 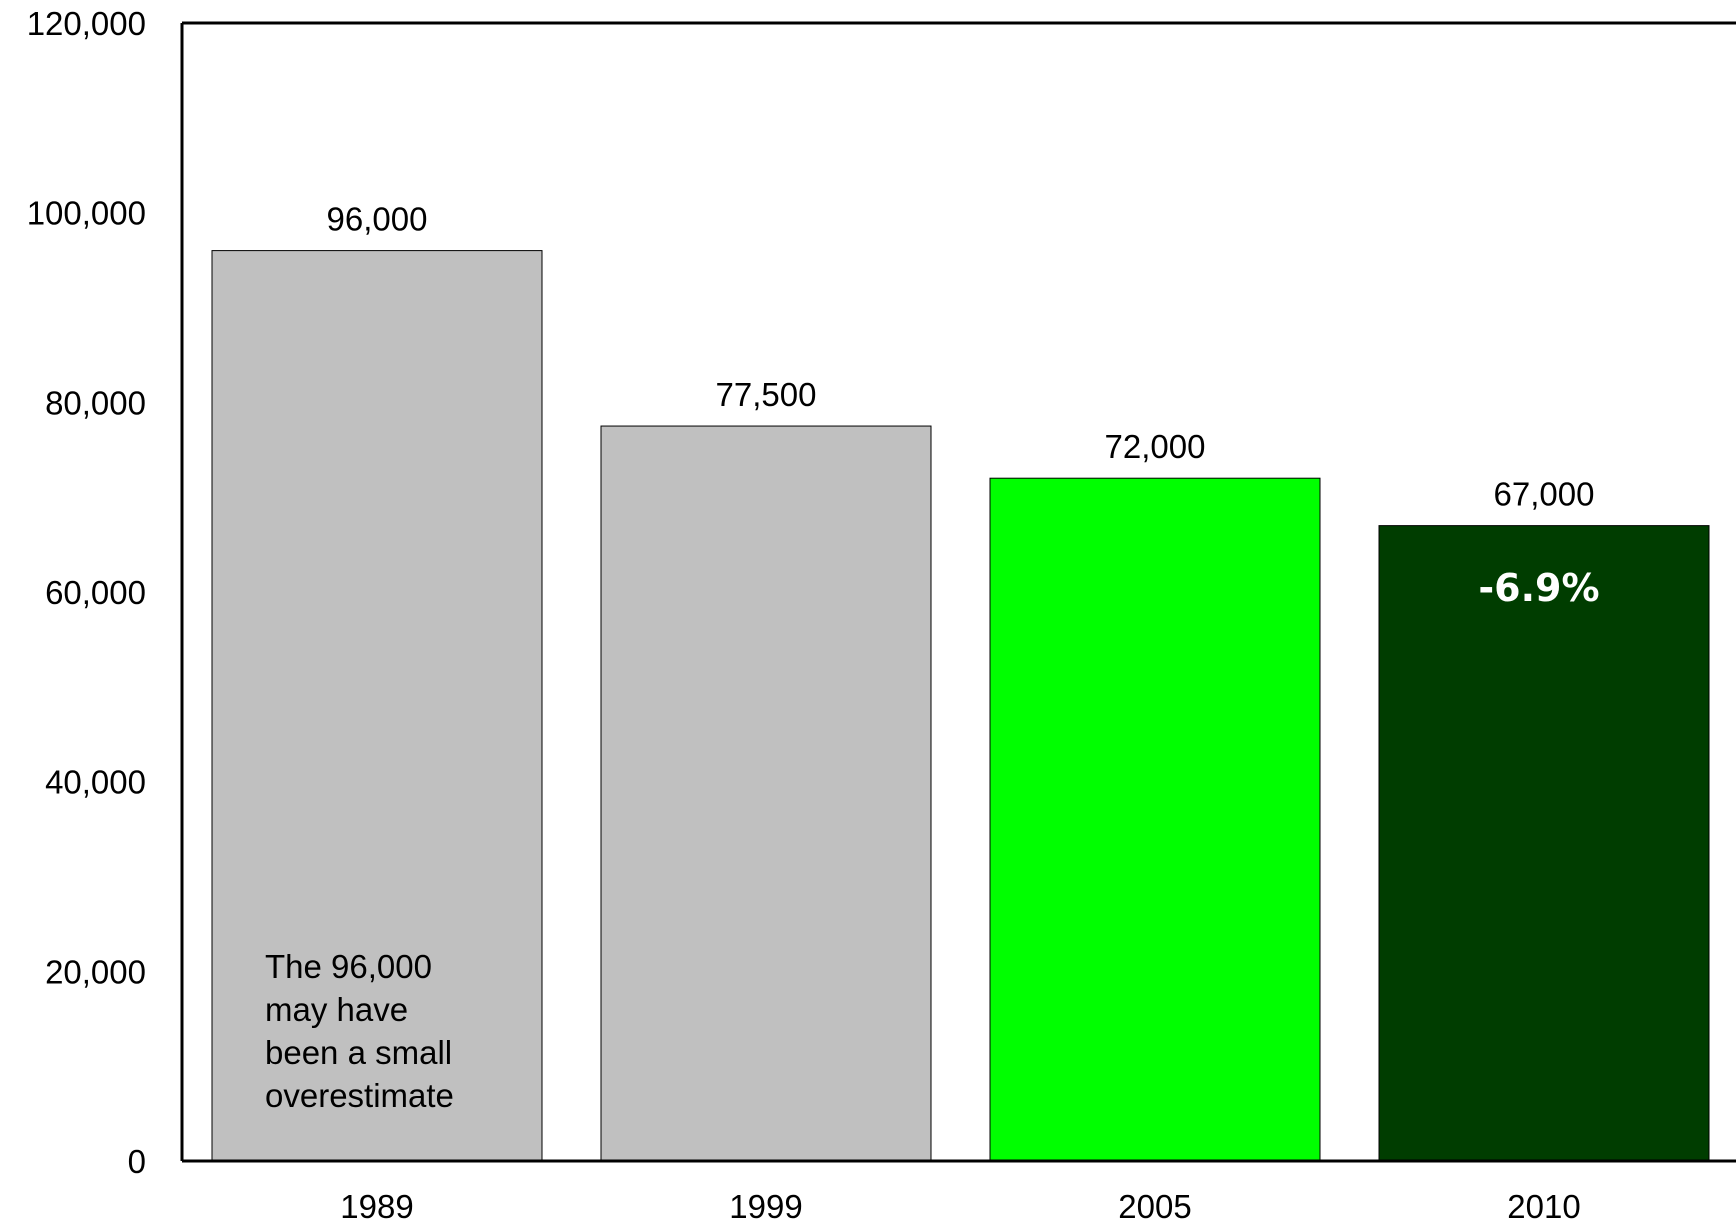 I want to click on y-tick-label: 120,000, so click(x=86, y=23).